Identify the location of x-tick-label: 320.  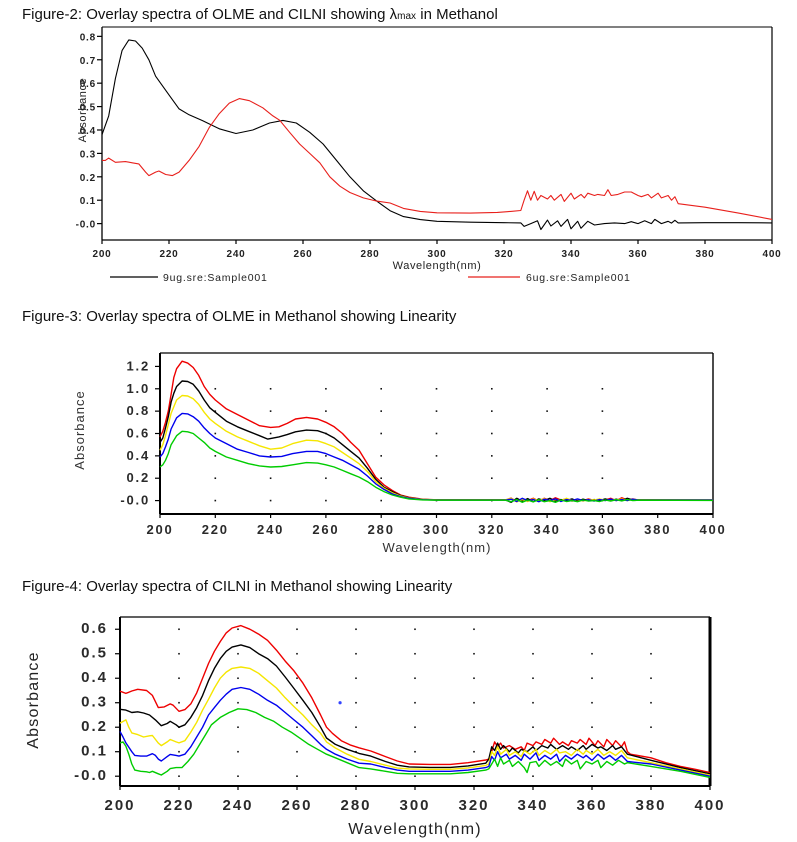
(503, 254).